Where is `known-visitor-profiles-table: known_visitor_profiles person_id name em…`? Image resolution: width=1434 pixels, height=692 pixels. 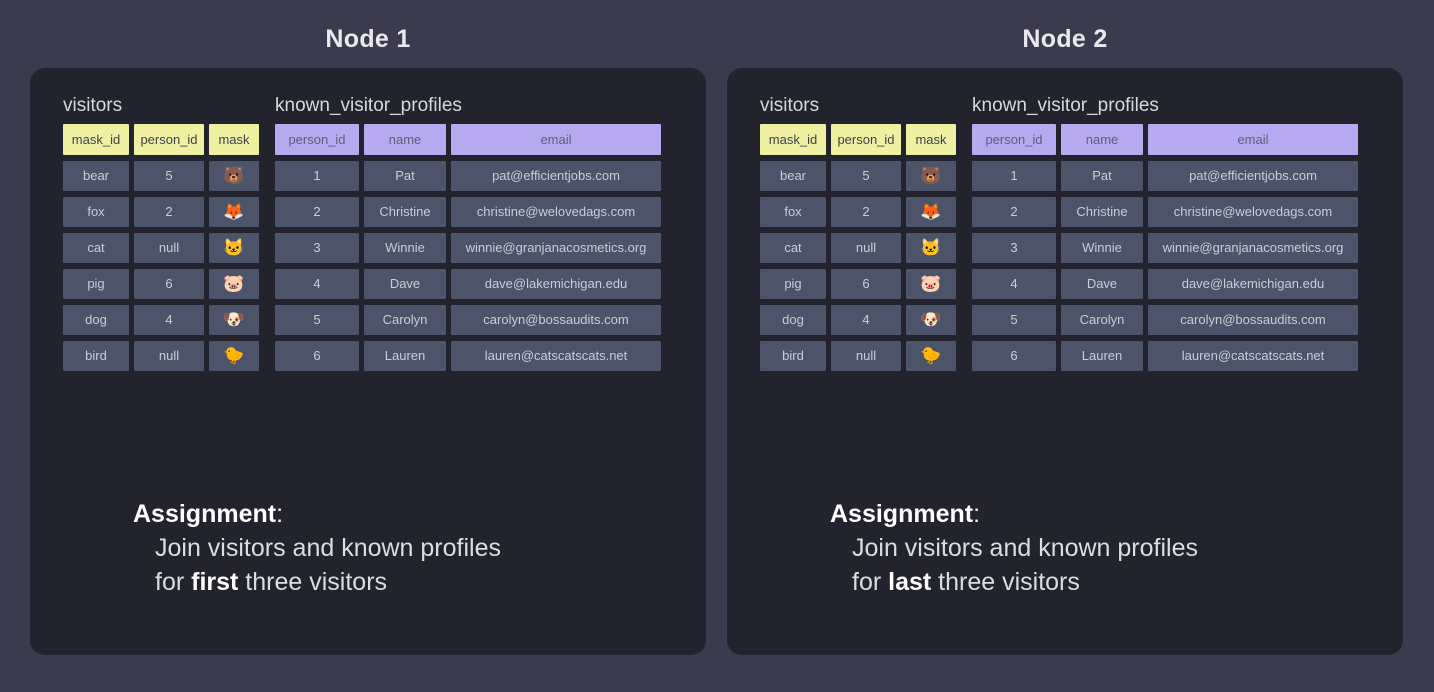
known-visitor-profiles-table: known_visitor_profiles person_id name em… is located at coordinates (468, 235).